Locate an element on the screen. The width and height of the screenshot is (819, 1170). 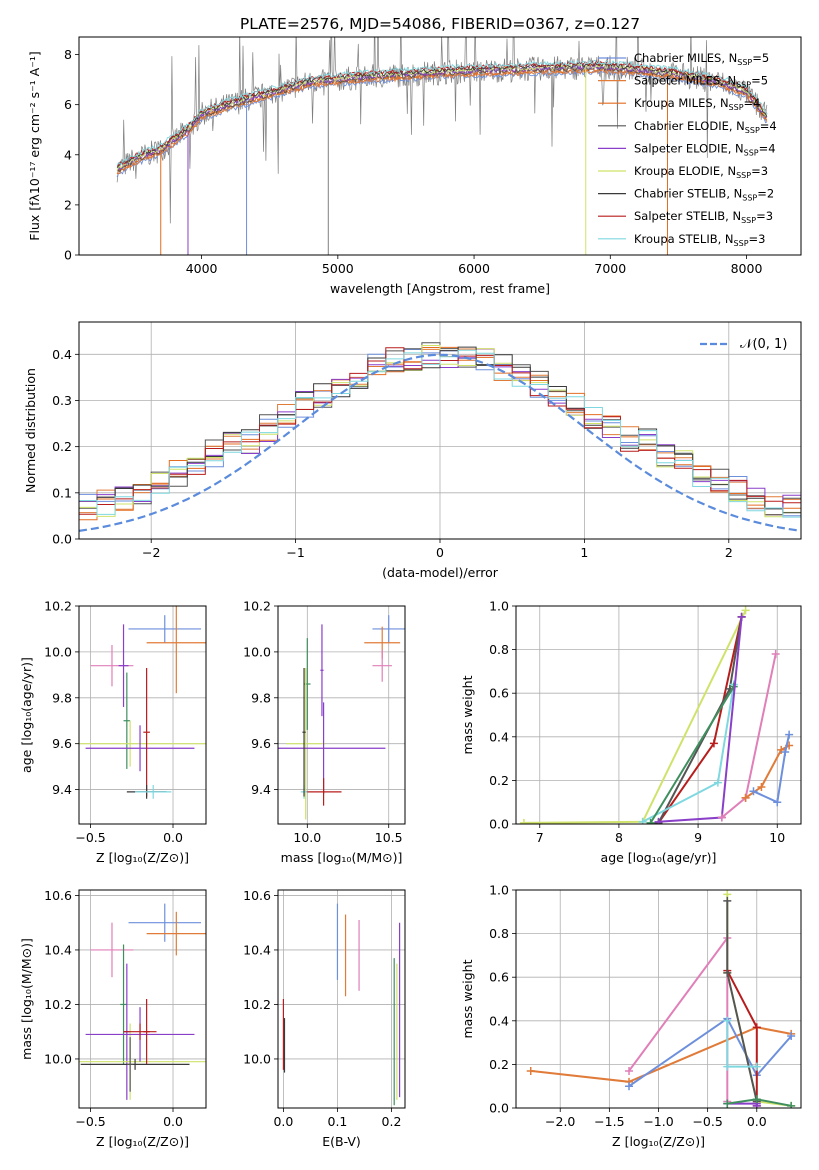
legend-label: 𝒩(0, 1) is located at coordinates (763, 344).